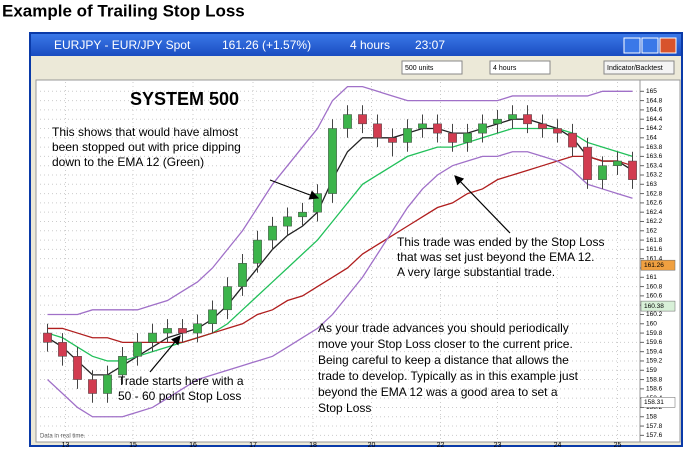 The height and width of the screenshot is (455, 690). Describe the element at coordinates (650, 45) in the screenshot. I see `maximize-button` at that location.